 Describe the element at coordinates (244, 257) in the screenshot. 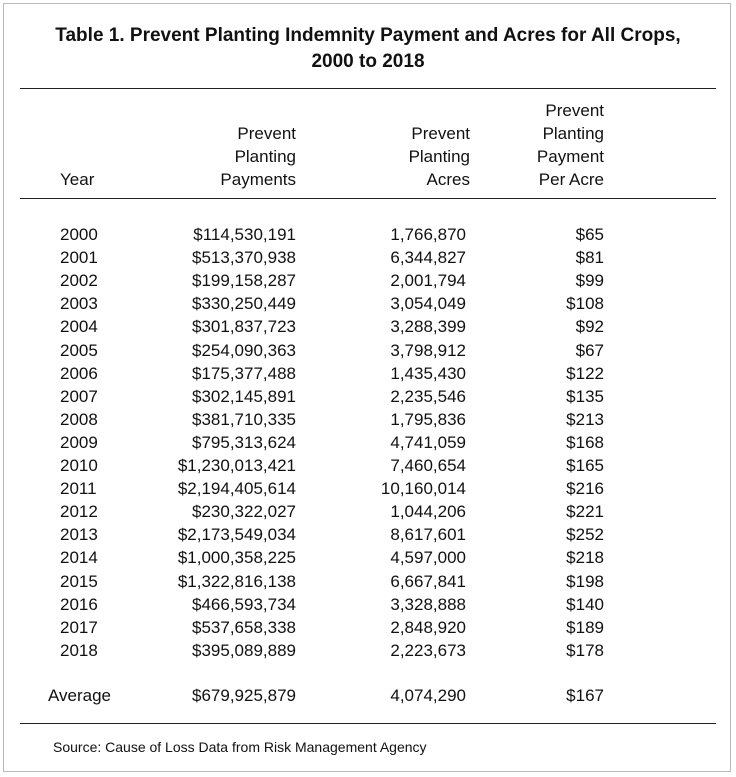

I see `row-payments: $513,370,938` at that location.